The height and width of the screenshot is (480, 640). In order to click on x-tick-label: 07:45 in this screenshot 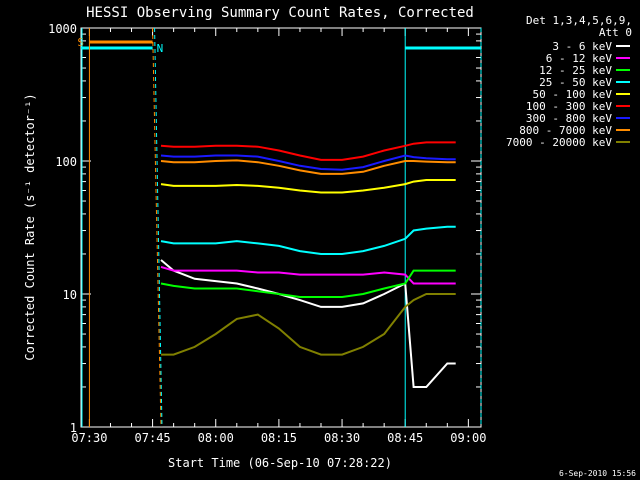, I will do `click(153, 438)`.